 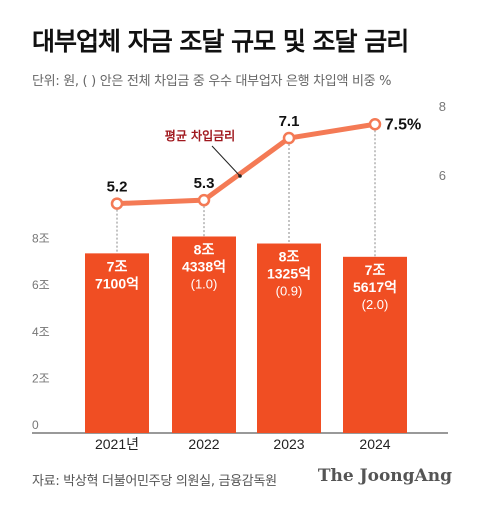 What do you see at coordinates (375, 304) in the screenshot?
I see `bar-value-label: (2.0)` at bounding box center [375, 304].